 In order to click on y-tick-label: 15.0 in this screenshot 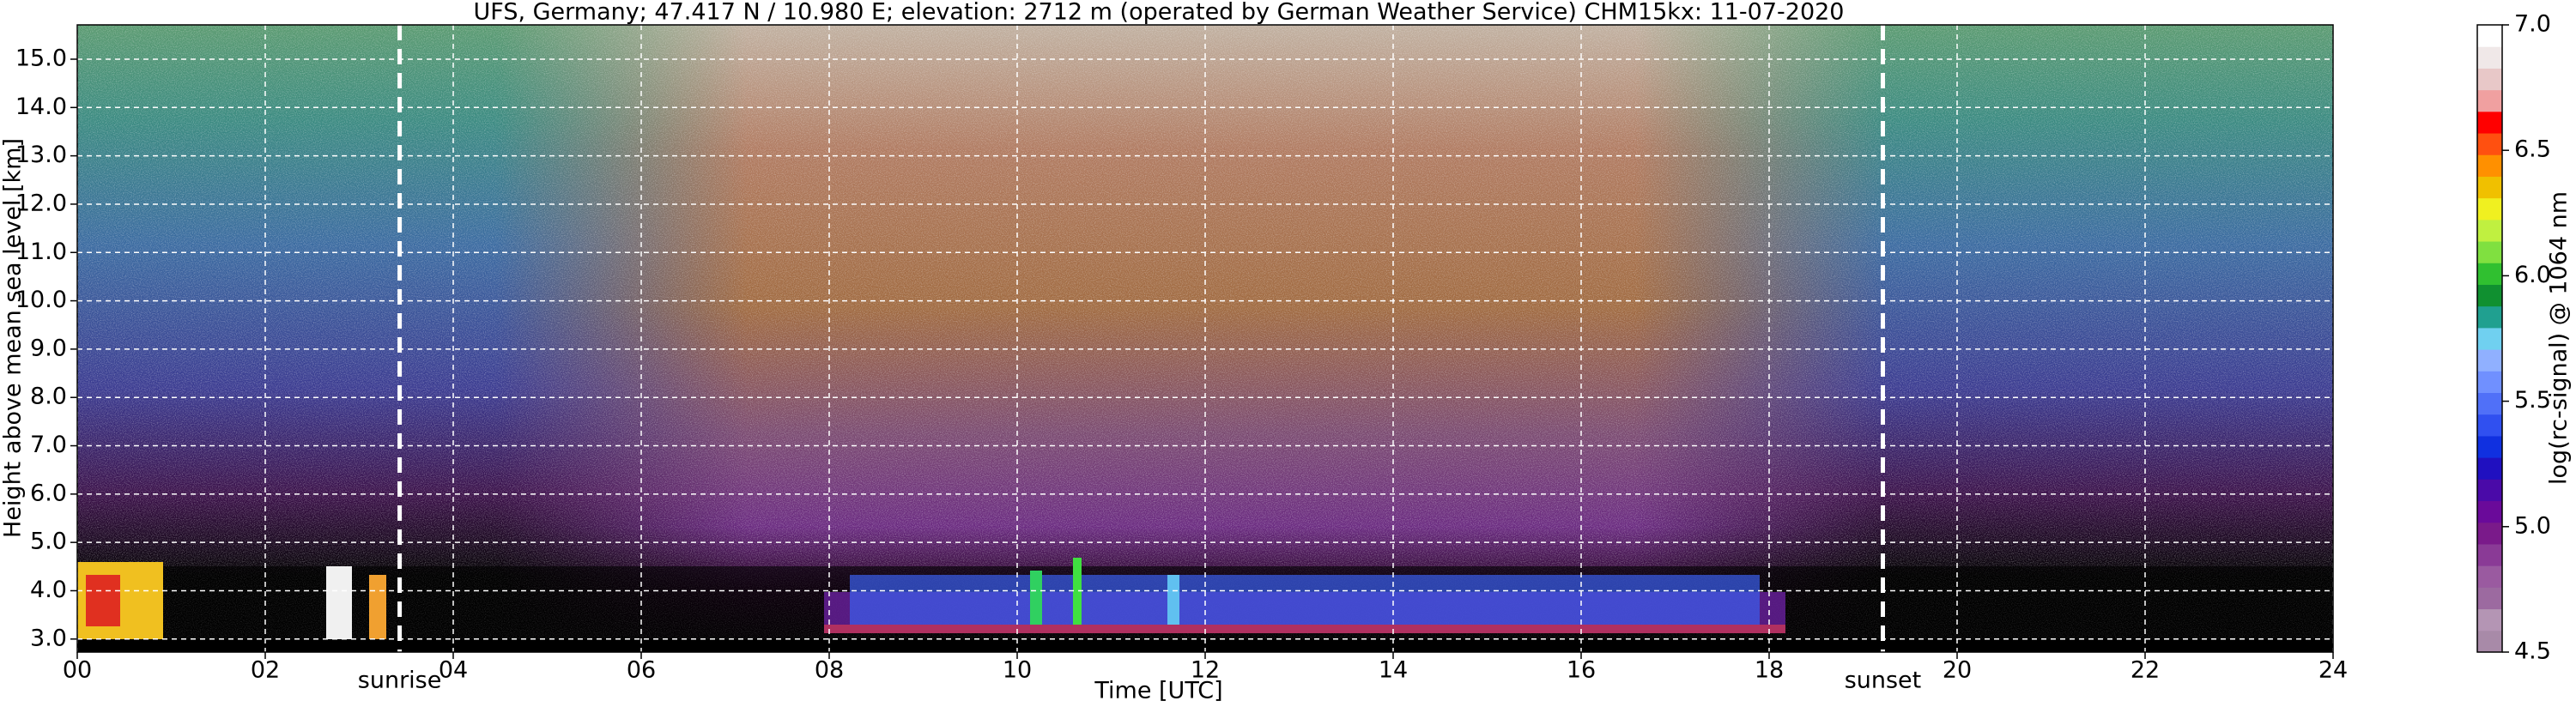, I will do `click(41, 58)`.